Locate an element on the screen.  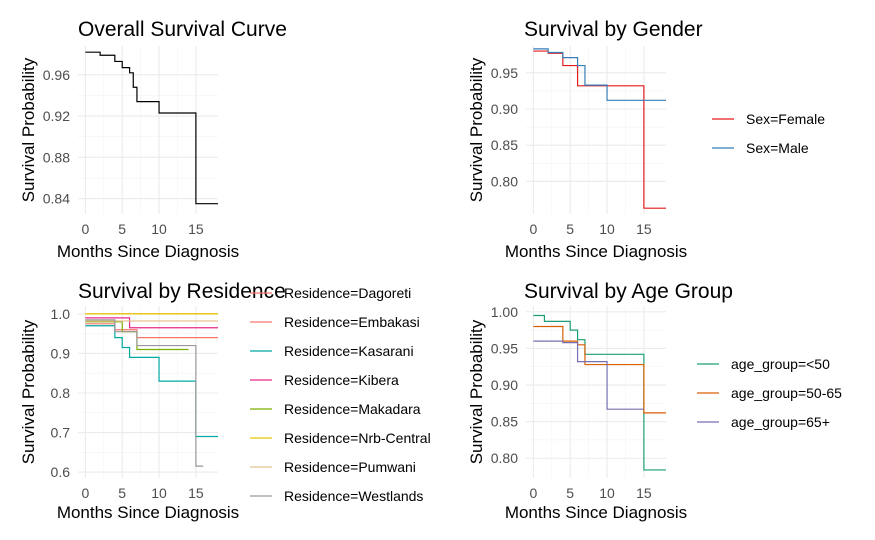
y-tick-label: 0.88 is located at coordinates (56, 157).